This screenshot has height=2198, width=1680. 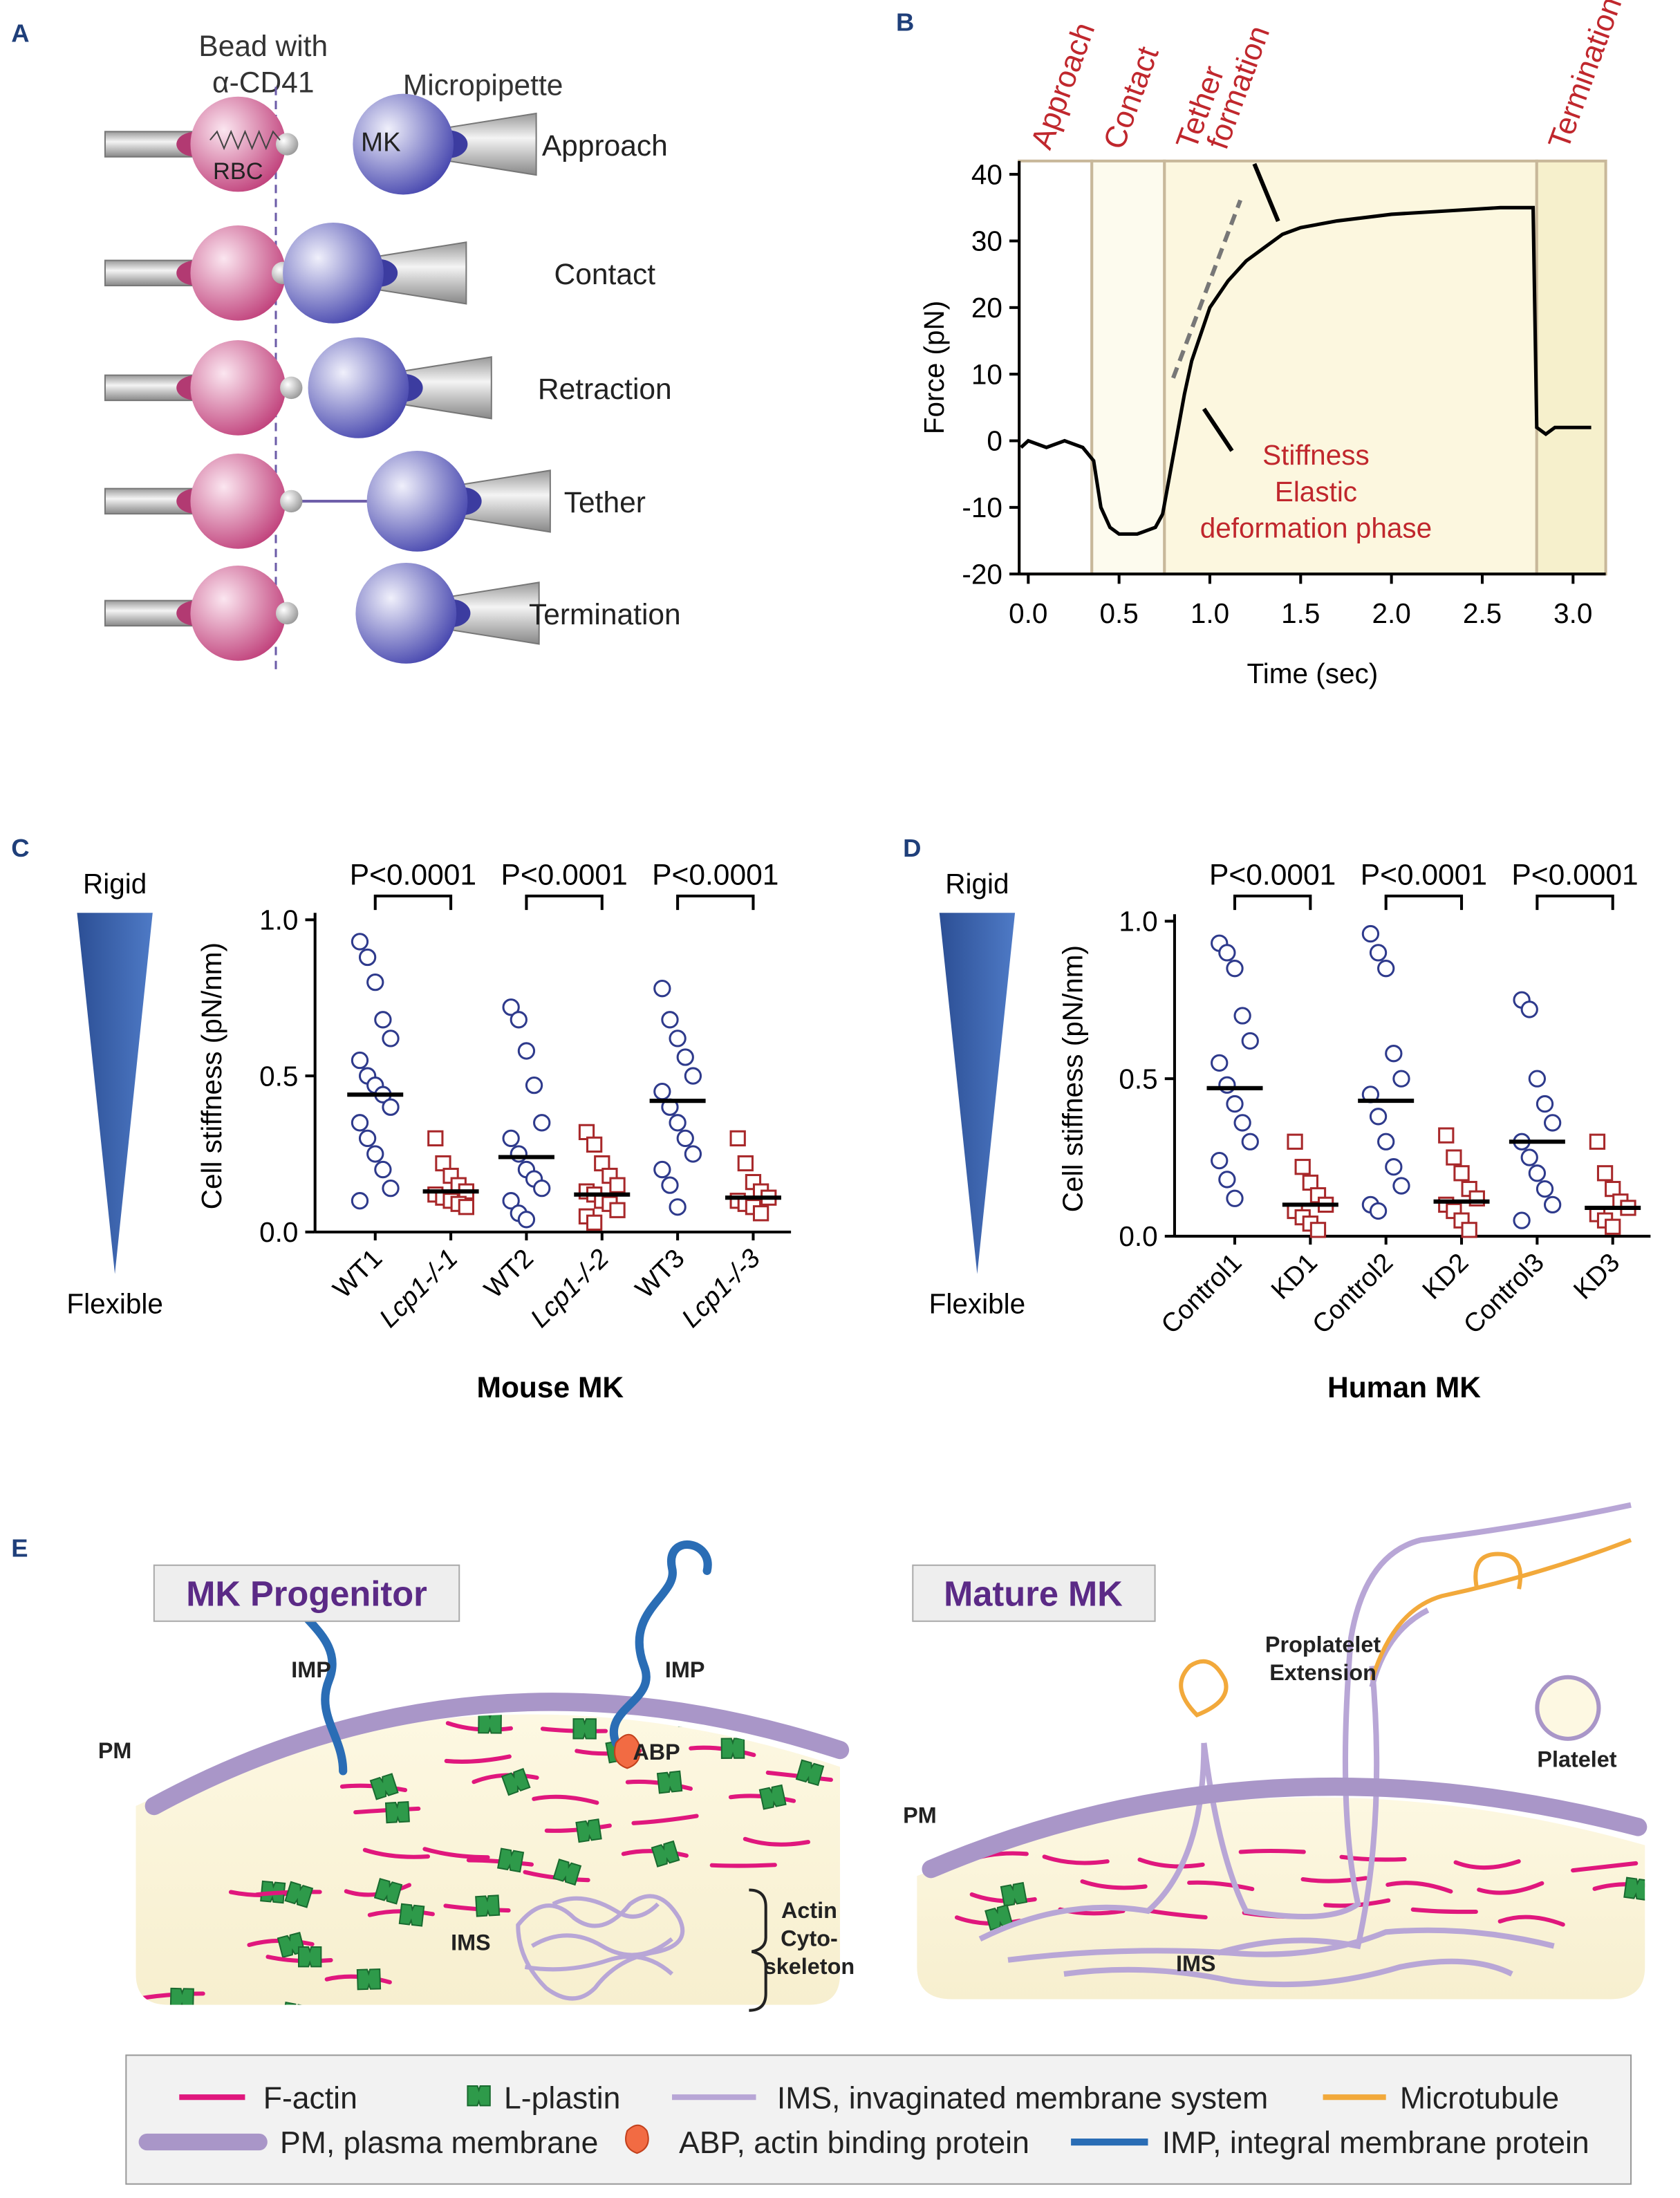 I want to click on x-tick-label: Lcp1-/-3, so click(x=721, y=1288).